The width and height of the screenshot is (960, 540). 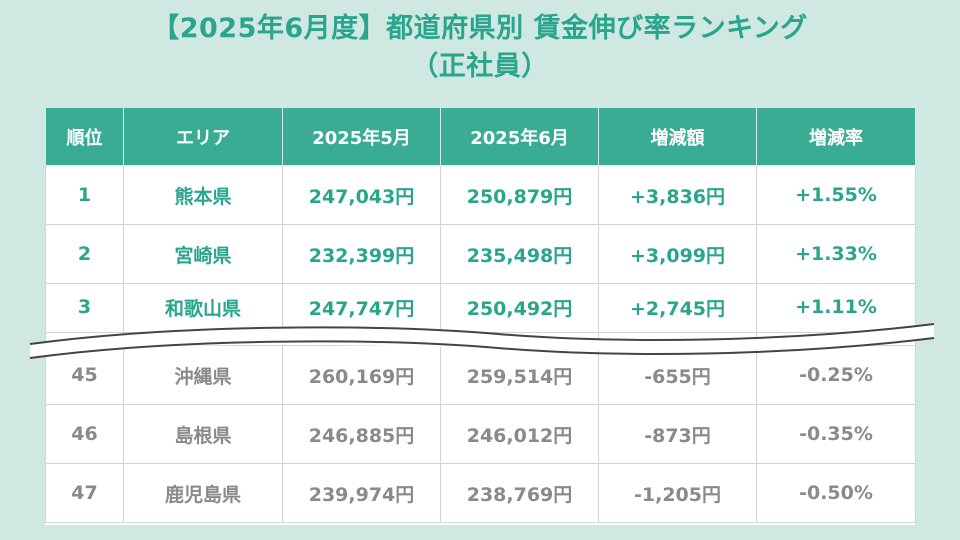 I want to click on change-amount-cell: +3,099円, so click(x=677, y=254).